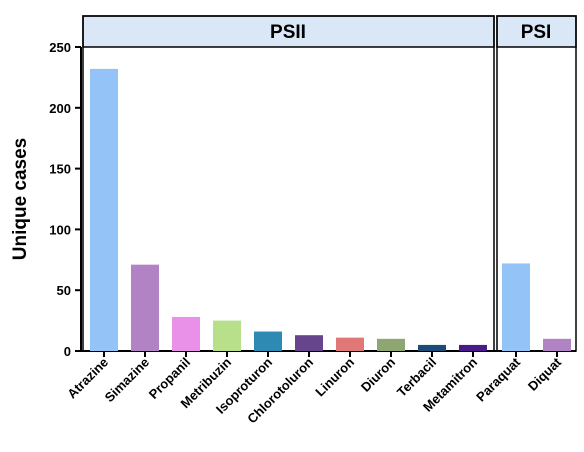 The width and height of the screenshot is (584, 452). I want to click on y-tick-label: 150, so click(60, 169).